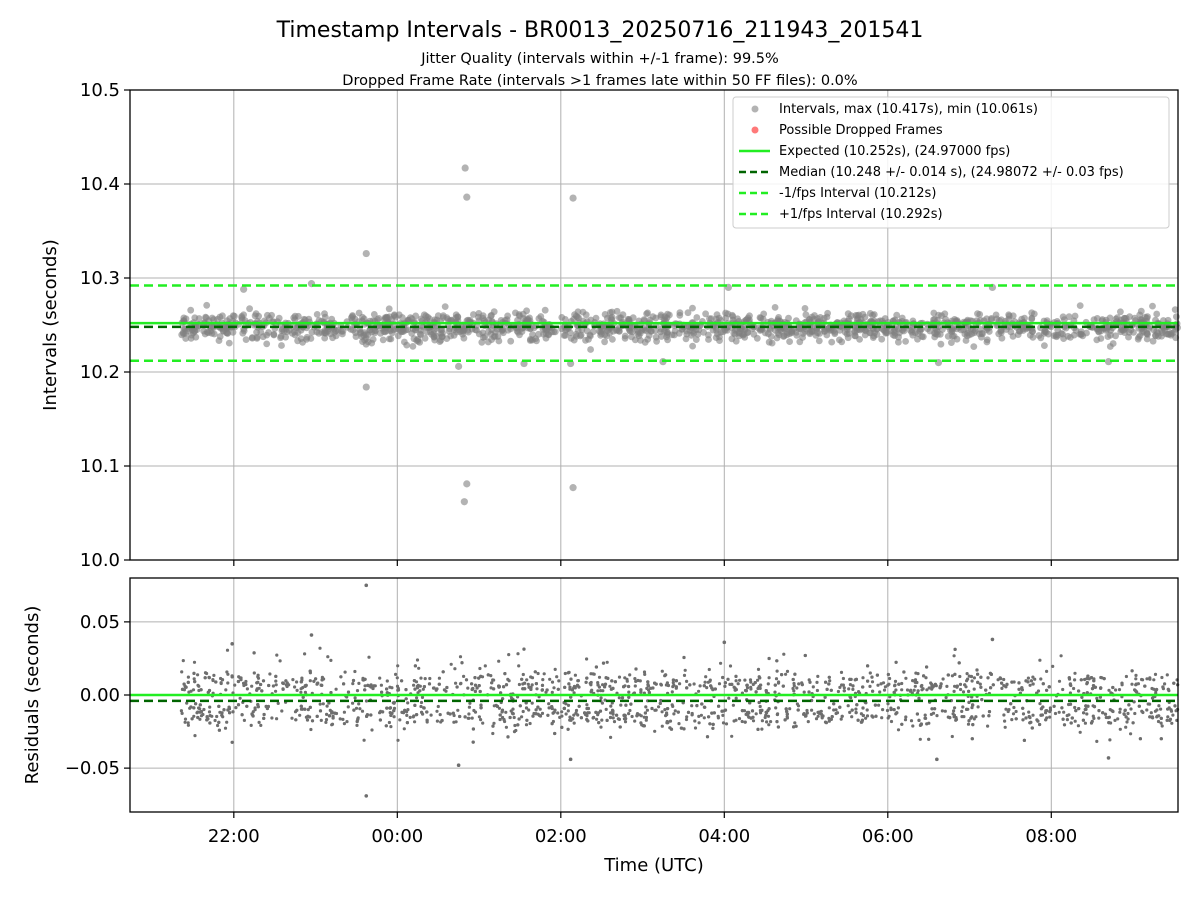 This screenshot has width=1200, height=900. What do you see at coordinates (861, 214) in the screenshot?
I see `legend-label-plus-fps: +1/fps Interval (10.292s)` at bounding box center [861, 214].